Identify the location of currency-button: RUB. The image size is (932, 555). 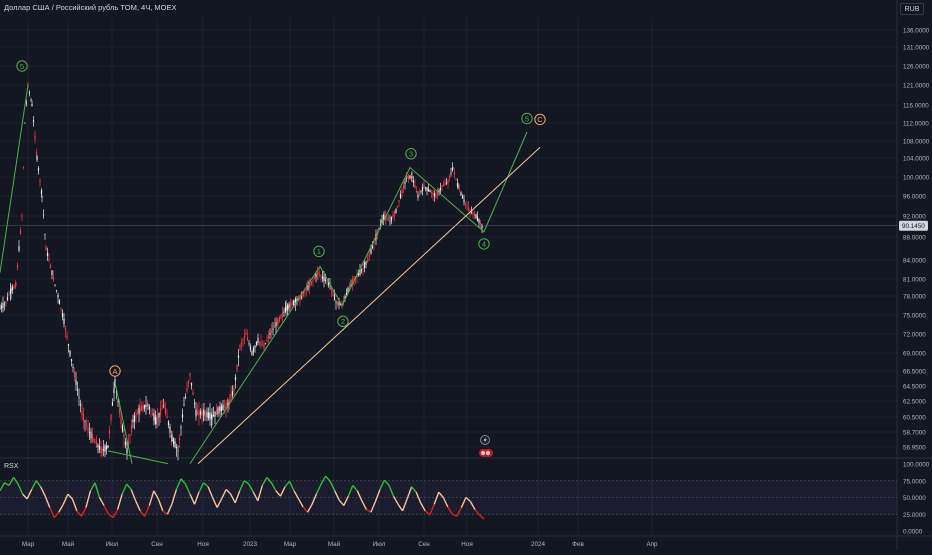
(912, 9).